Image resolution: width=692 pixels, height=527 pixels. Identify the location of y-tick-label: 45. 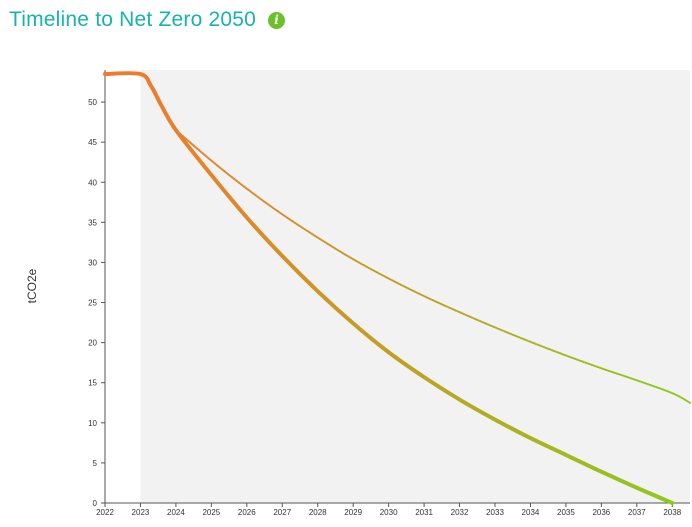
(92, 142).